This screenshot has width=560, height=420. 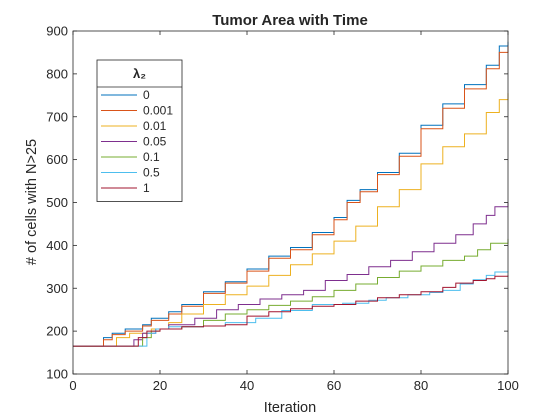 I want to click on legend-title: λ₂, so click(x=139, y=73).